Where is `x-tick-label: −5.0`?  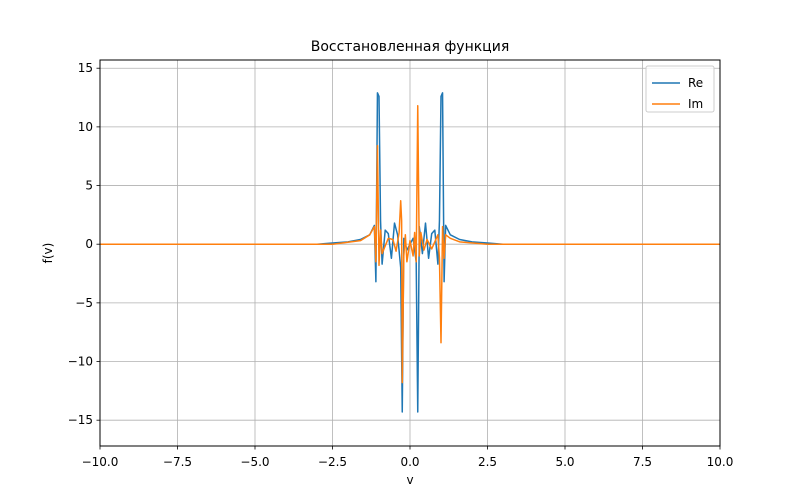 x-tick-label: −5.0 is located at coordinates (254, 462).